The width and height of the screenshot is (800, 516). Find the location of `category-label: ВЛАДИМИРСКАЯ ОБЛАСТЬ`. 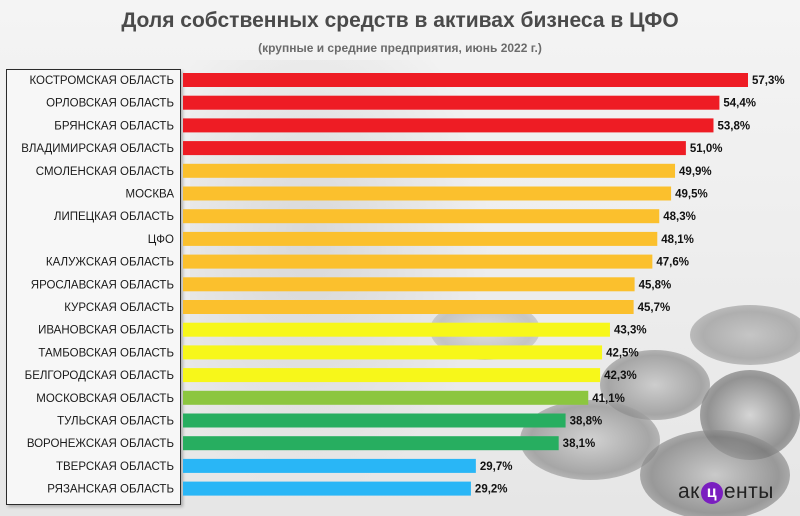

category-label: ВЛАДИМИРСКАЯ ОБЛАСТЬ is located at coordinates (97, 149).